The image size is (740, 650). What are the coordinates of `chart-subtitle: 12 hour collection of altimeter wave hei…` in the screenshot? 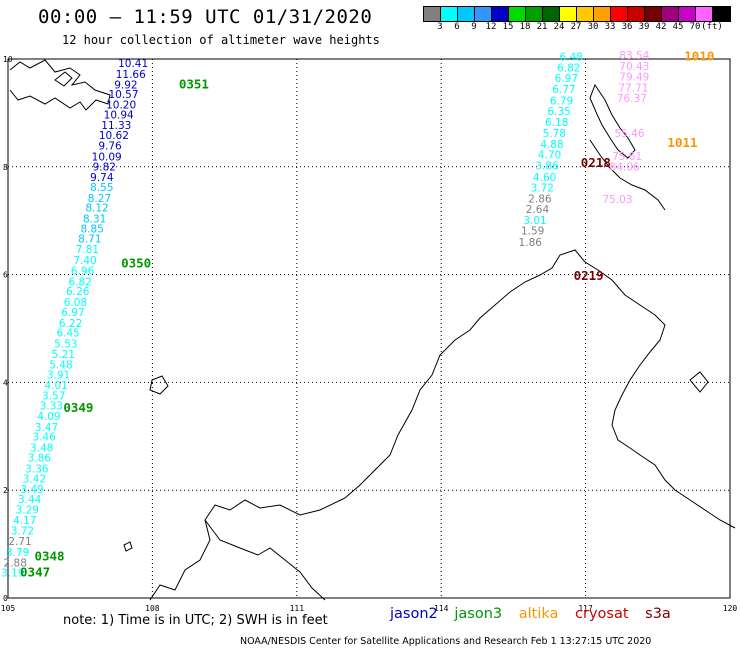 It's located at (221, 40).